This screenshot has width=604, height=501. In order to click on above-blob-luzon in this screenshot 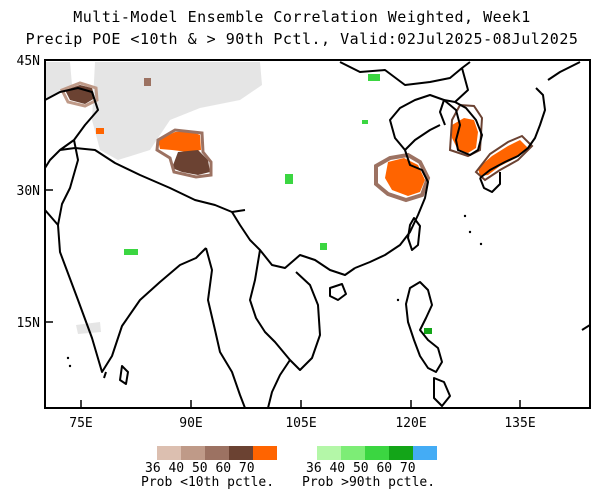, I will do `click(428, 331)`.